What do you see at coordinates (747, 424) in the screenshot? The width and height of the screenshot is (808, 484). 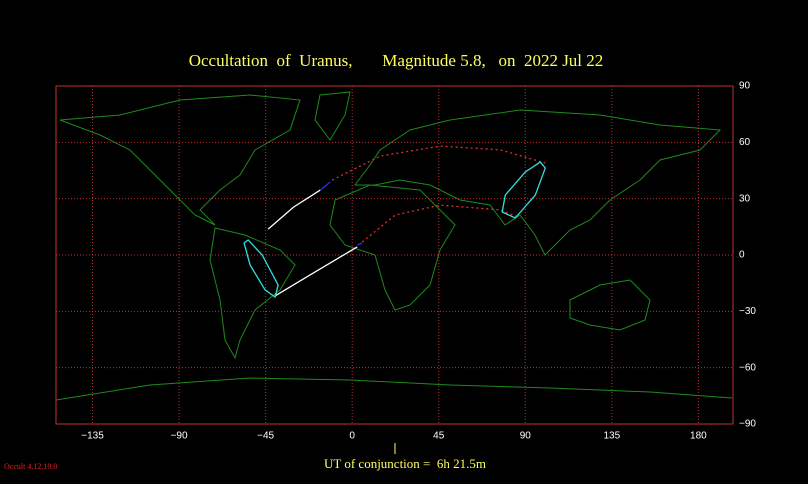 I see `y-tick-label: −90` at bounding box center [747, 424].